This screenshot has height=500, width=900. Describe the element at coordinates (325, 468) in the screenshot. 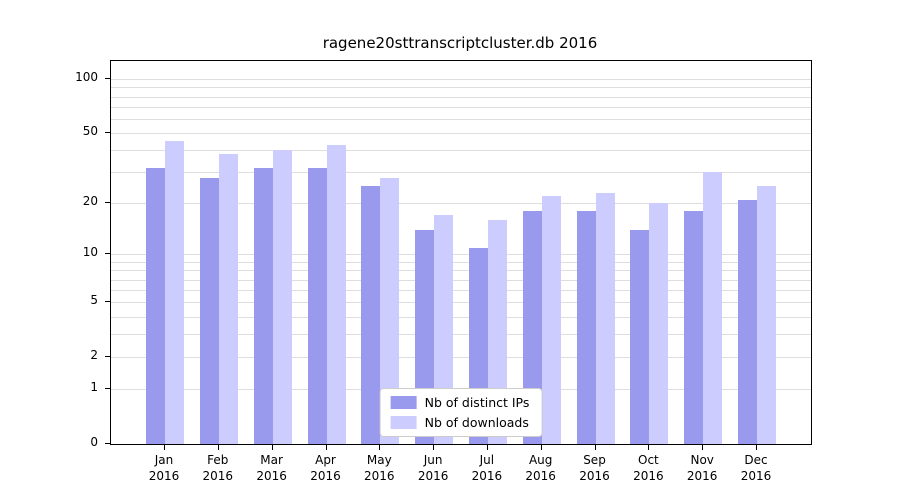

I see `x-tick-label: Apr 2016` at that location.